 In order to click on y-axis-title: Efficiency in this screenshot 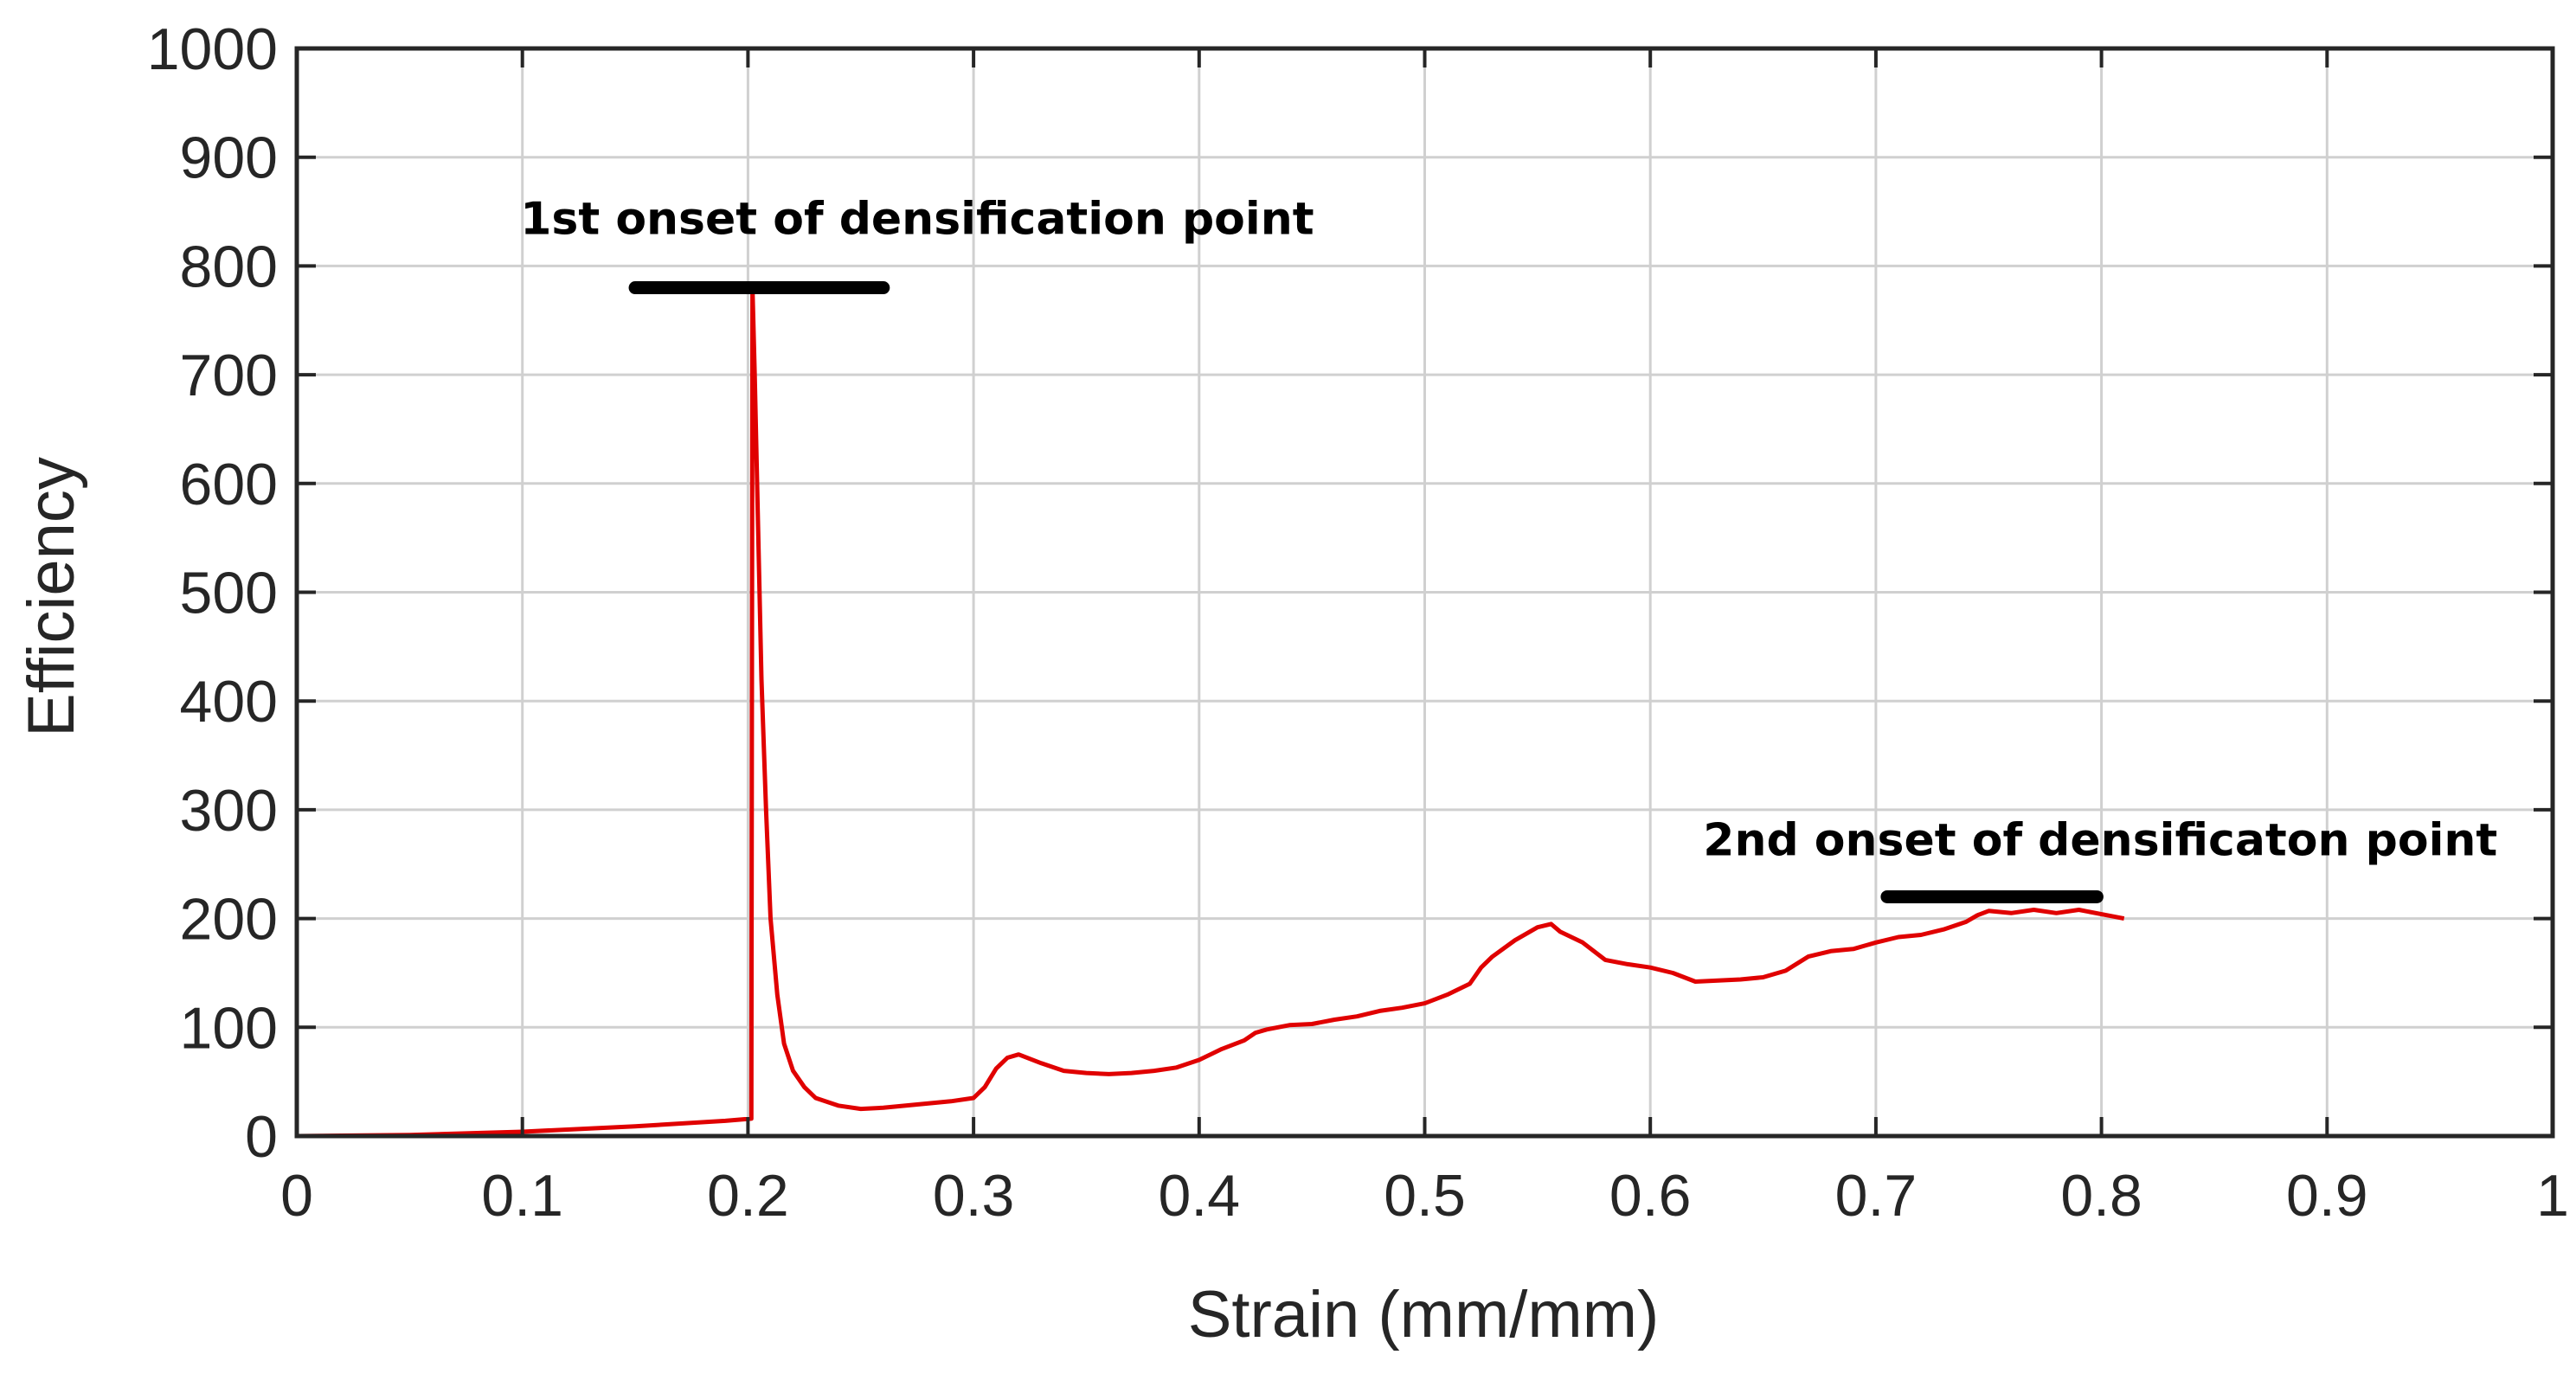, I will do `click(52, 597)`.